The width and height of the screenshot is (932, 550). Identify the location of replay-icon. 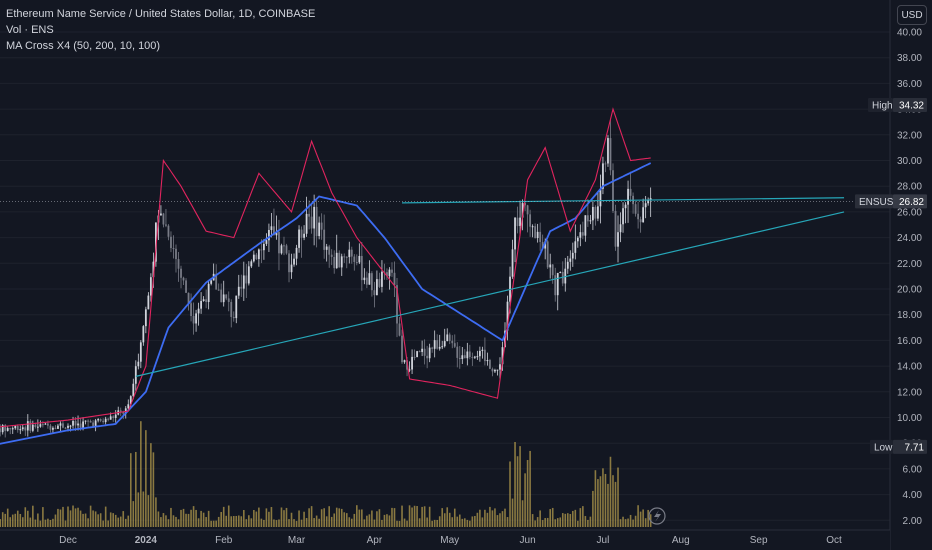
(657, 516).